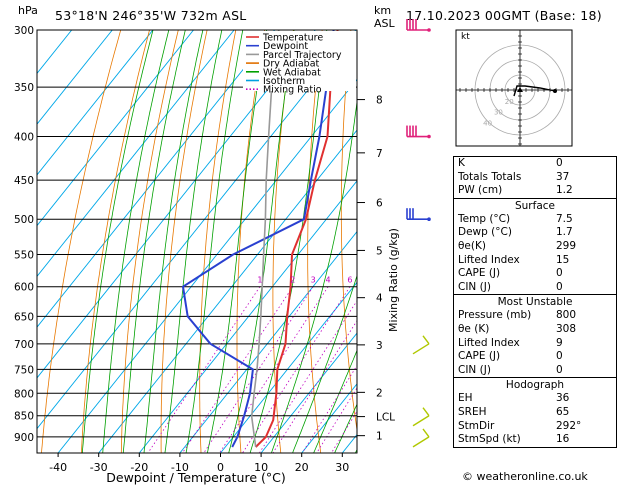 This screenshot has width=629, height=486. Describe the element at coordinates (555, 91) in the screenshot. I see `hodograph-end-point` at that location.